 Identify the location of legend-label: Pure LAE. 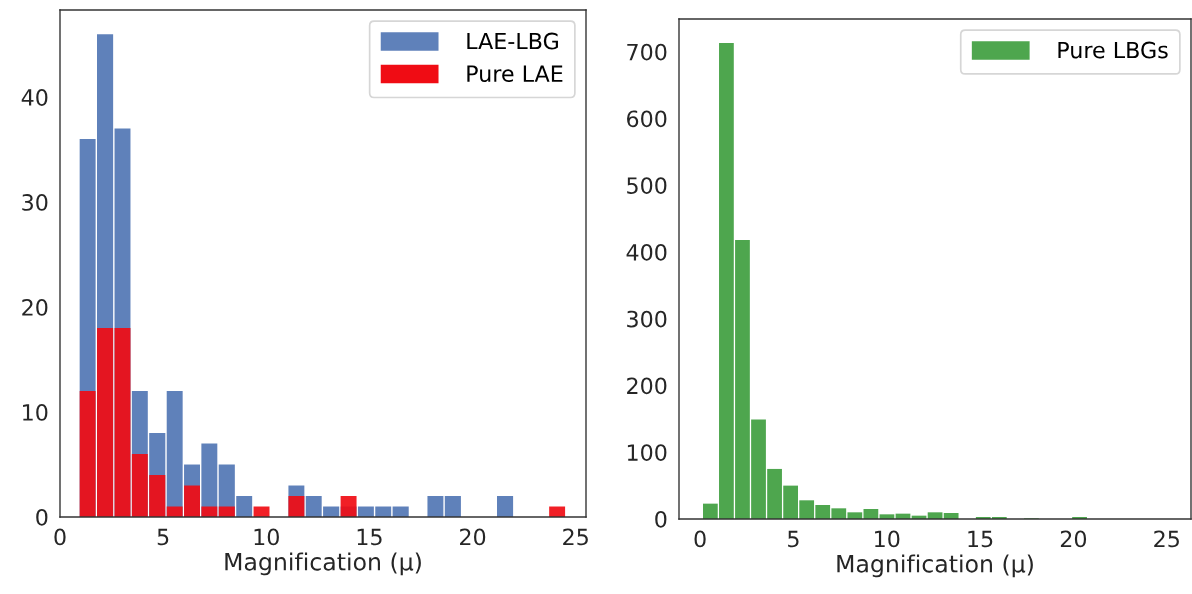
(515, 74).